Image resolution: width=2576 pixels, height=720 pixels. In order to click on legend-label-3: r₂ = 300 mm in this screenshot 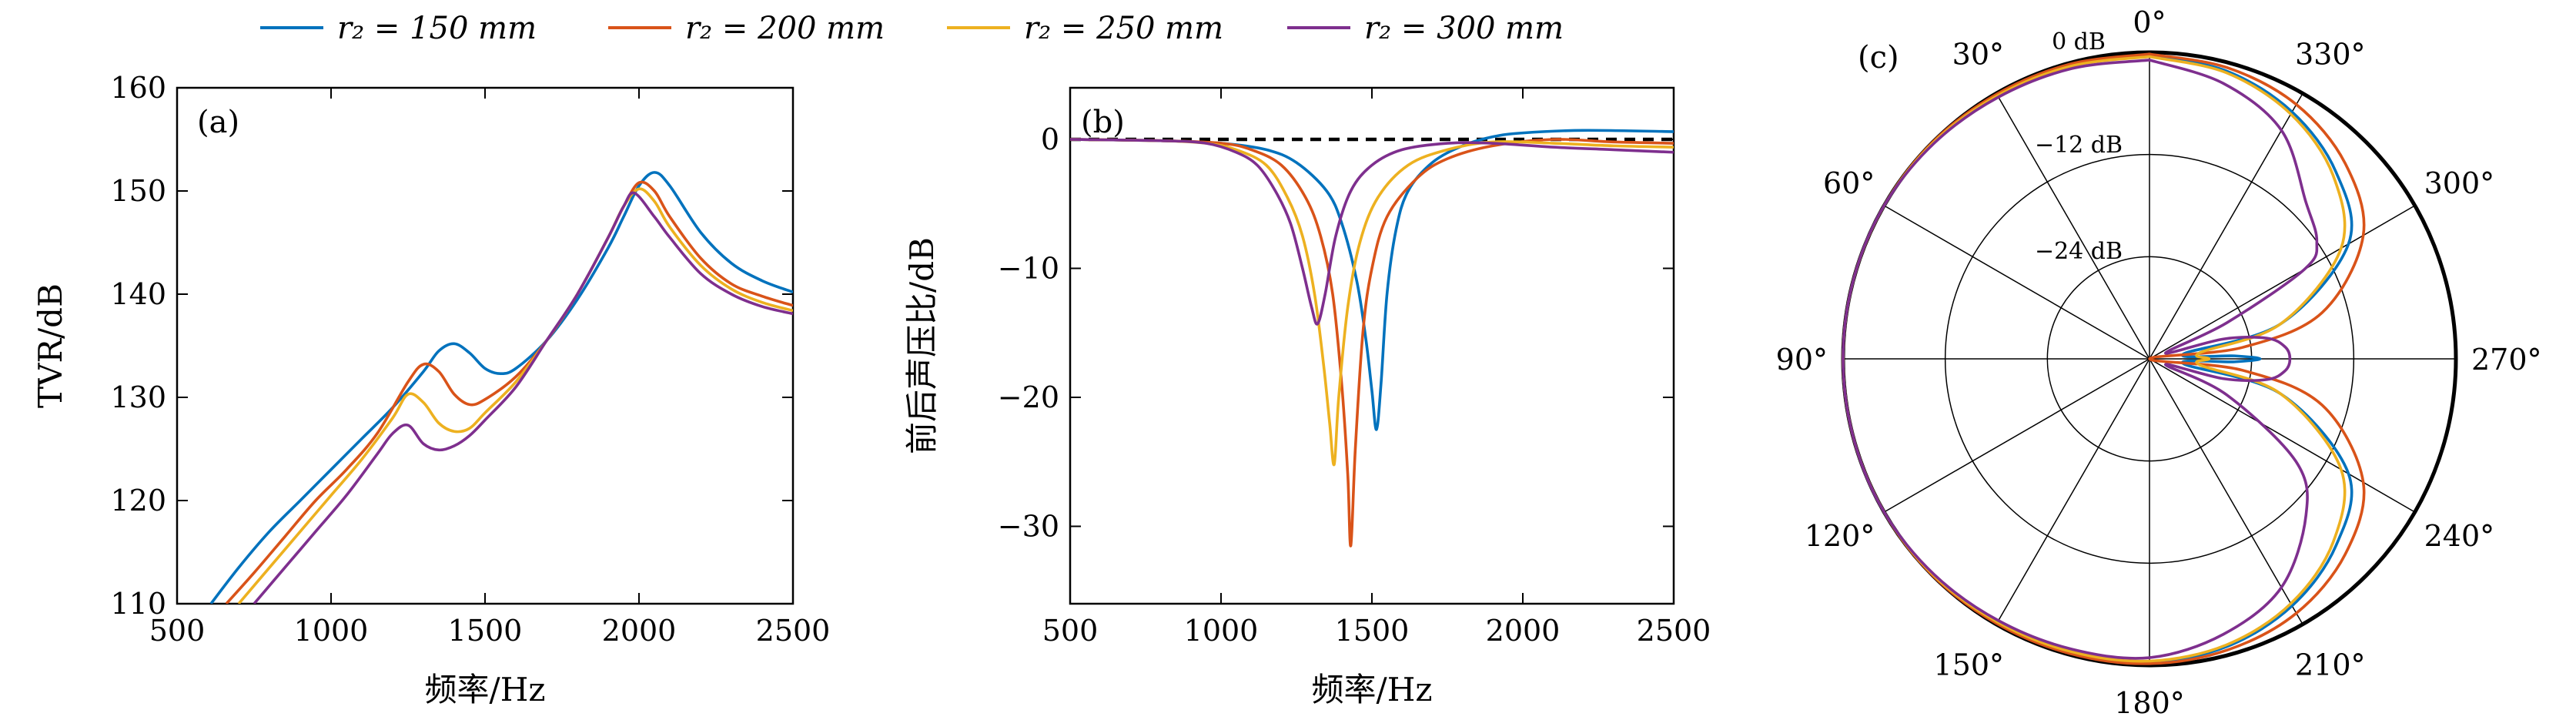, I will do `click(1464, 29)`.